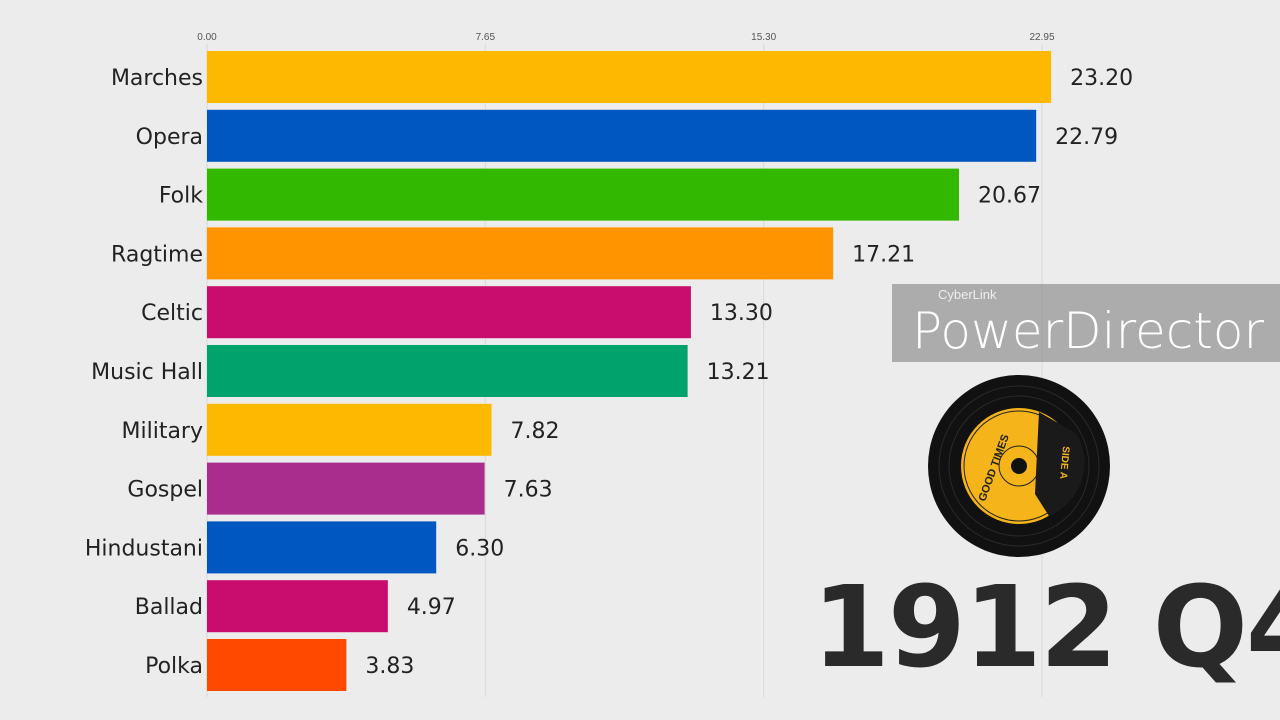 This screenshot has height=720, width=1280. Describe the element at coordinates (172, 313) in the screenshot. I see `category-label: Celtic` at that location.